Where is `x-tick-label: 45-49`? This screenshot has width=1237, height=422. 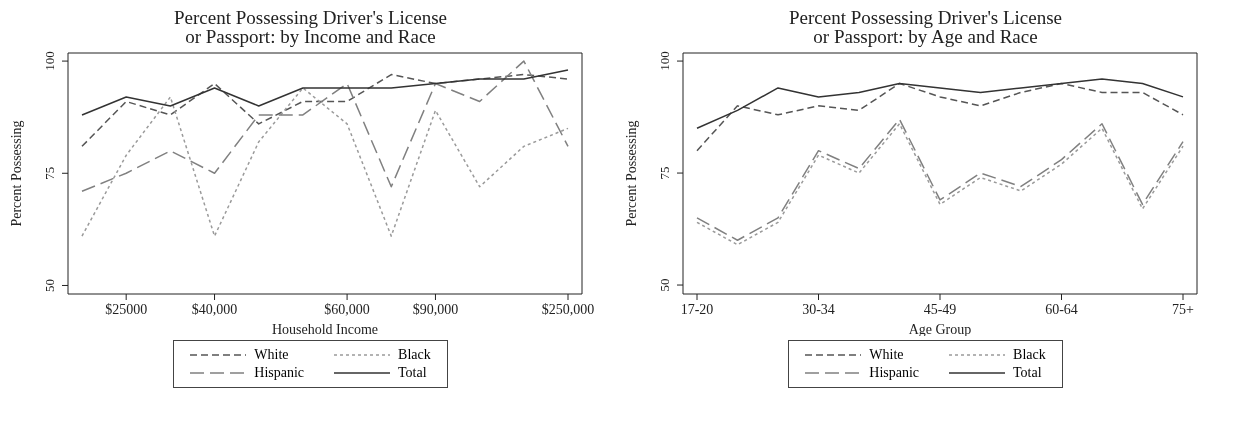
x-tick-label: 45-49 is located at coordinates (940, 309).